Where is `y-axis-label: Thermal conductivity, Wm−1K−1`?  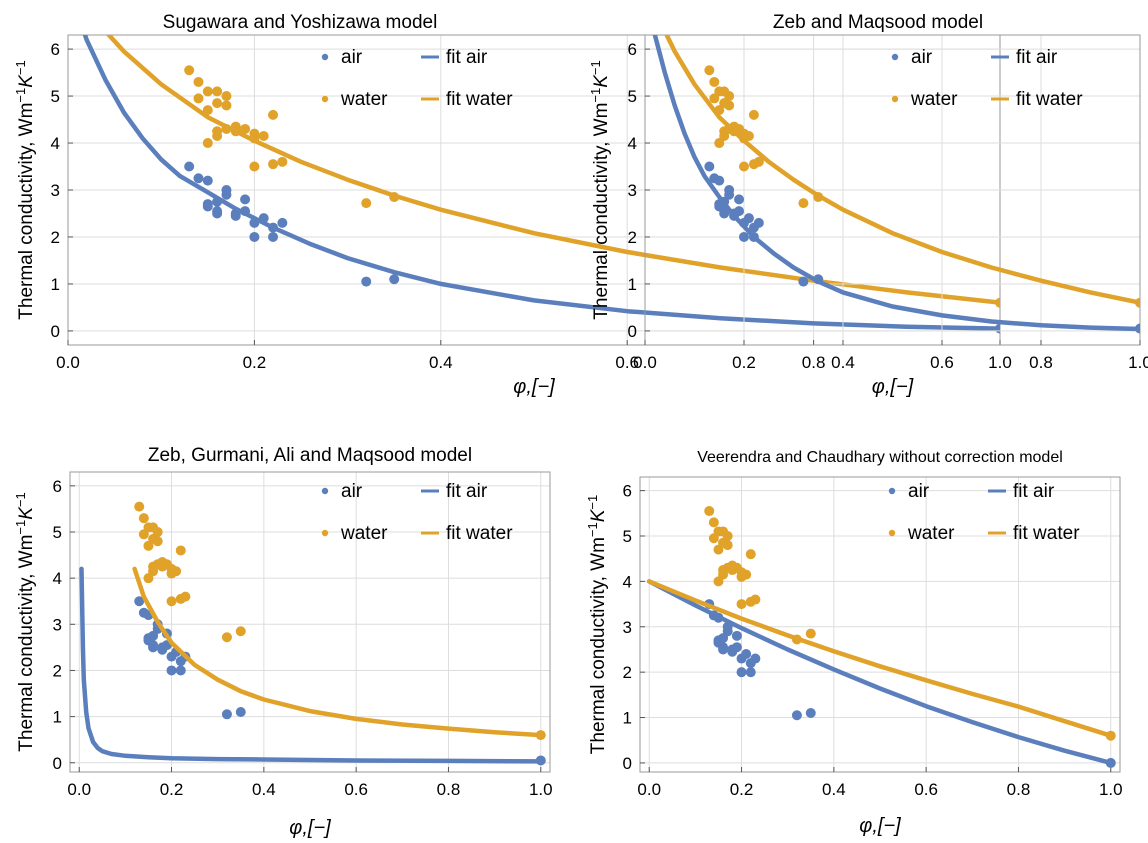 y-axis-label: Thermal conductivity, Wm−1K−1 is located at coordinates (25, 189).